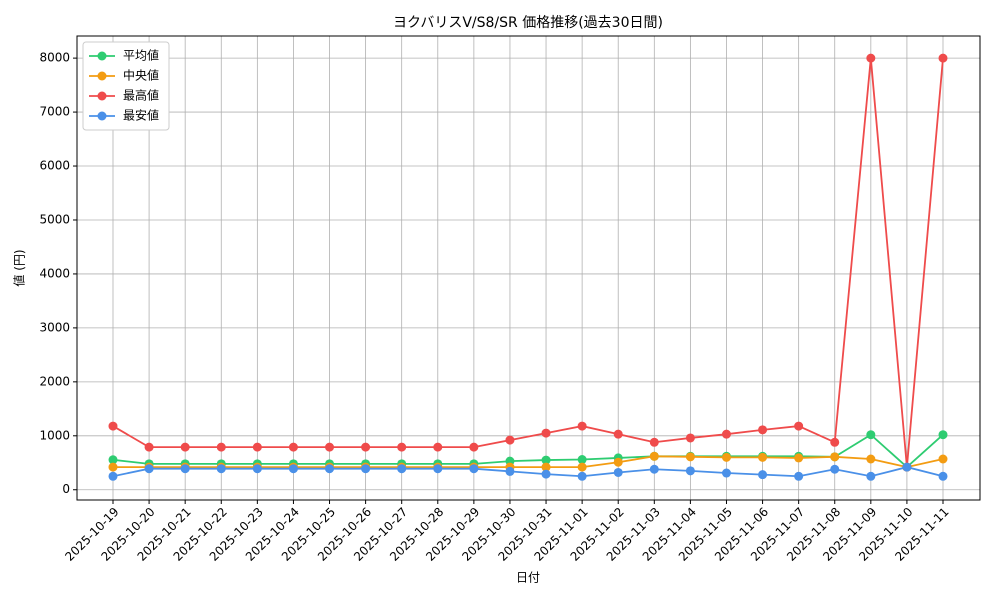  I want to click on x-axis-label: 日付, so click(528, 578).